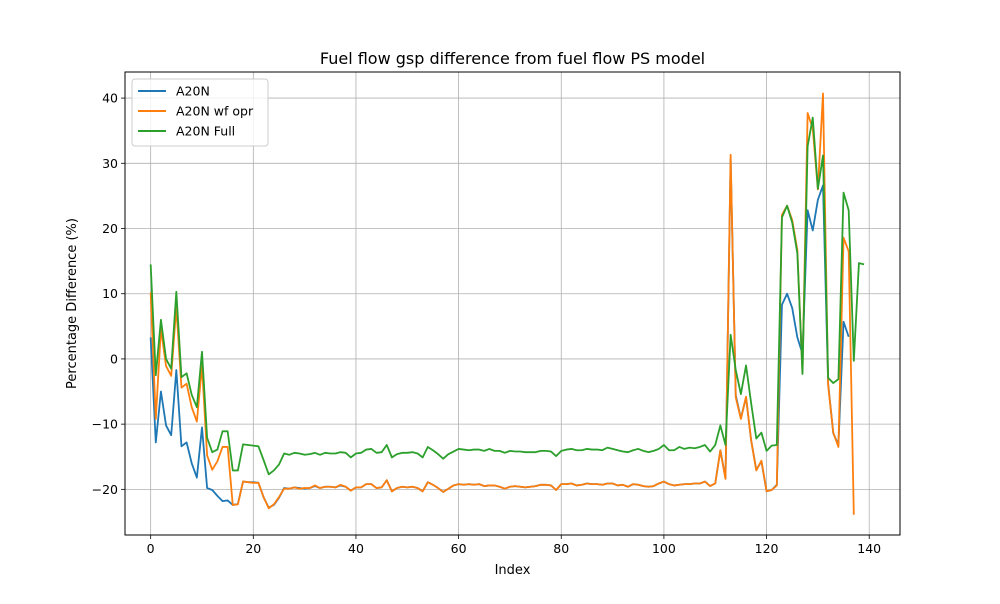  Describe the element at coordinates (664, 548) in the screenshot. I see `x-tick-label: 100` at that location.